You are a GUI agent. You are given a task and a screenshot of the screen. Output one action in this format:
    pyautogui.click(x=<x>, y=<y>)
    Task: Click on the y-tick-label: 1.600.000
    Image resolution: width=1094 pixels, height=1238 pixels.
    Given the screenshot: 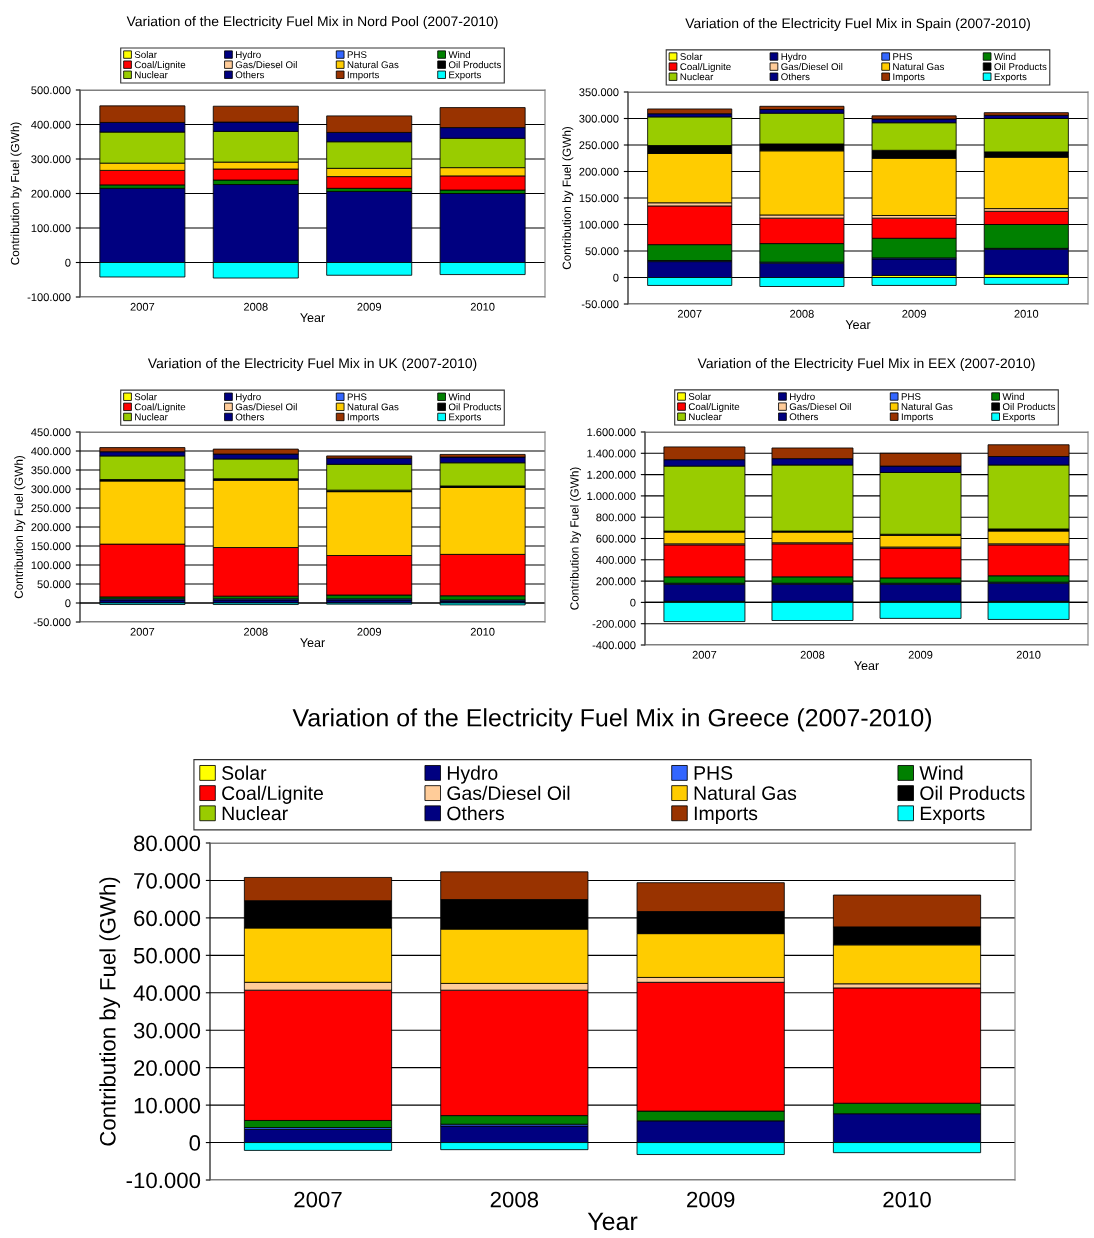 What is the action you would take?
    pyautogui.click(x=611, y=432)
    